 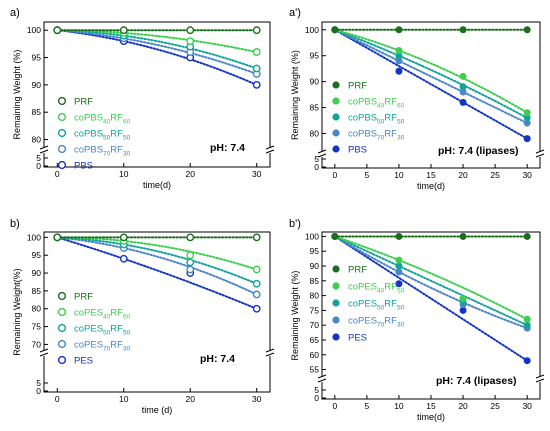 What do you see at coordinates (376, 119) in the screenshot?
I see `legend-label: coPBS50RF50` at bounding box center [376, 119].